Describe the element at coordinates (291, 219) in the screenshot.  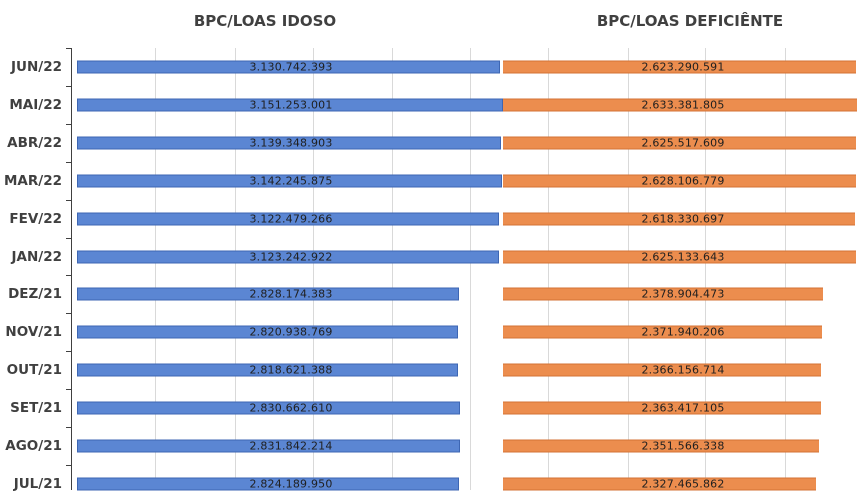
I see `data-label-idoso: 3.122.479.266` at that location.